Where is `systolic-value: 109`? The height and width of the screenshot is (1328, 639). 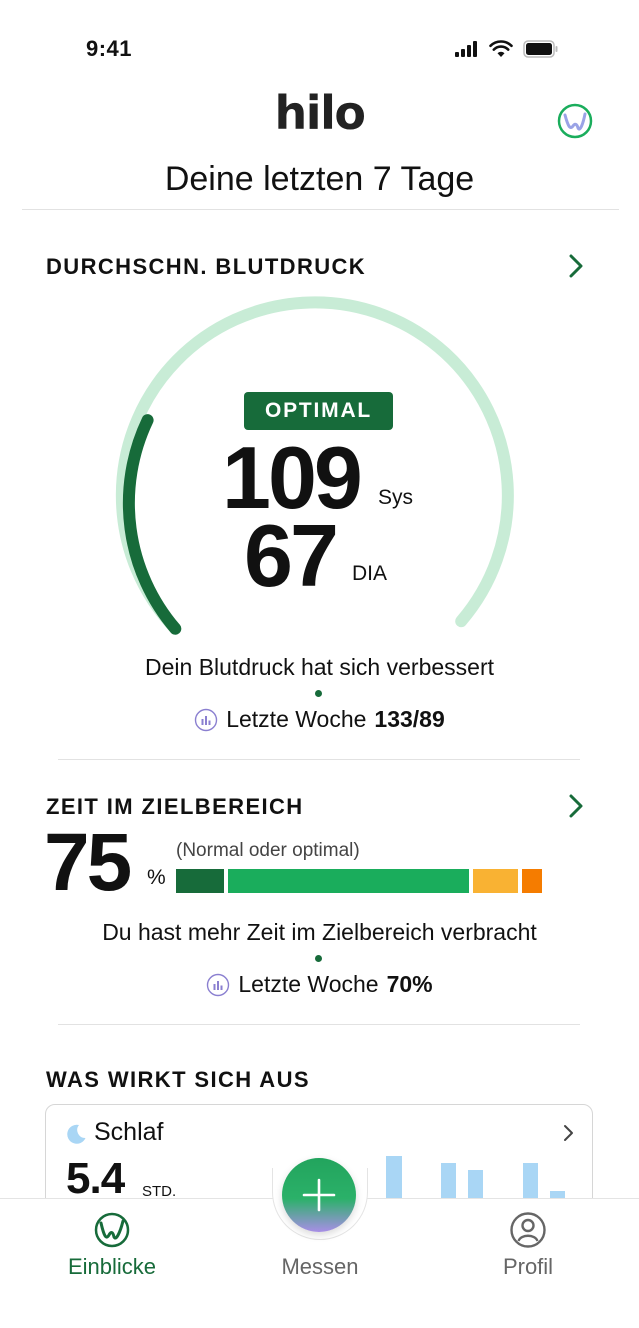 systolic-value: 109 is located at coordinates (292, 477).